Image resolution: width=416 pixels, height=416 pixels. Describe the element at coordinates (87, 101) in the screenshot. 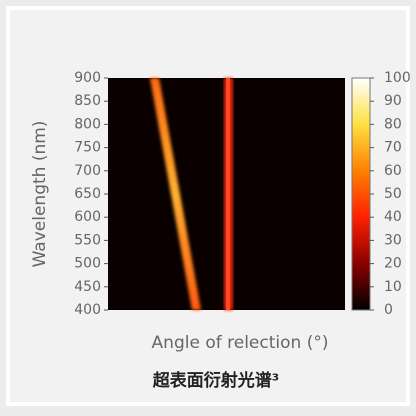

I see `y-tick-label: 850` at that location.